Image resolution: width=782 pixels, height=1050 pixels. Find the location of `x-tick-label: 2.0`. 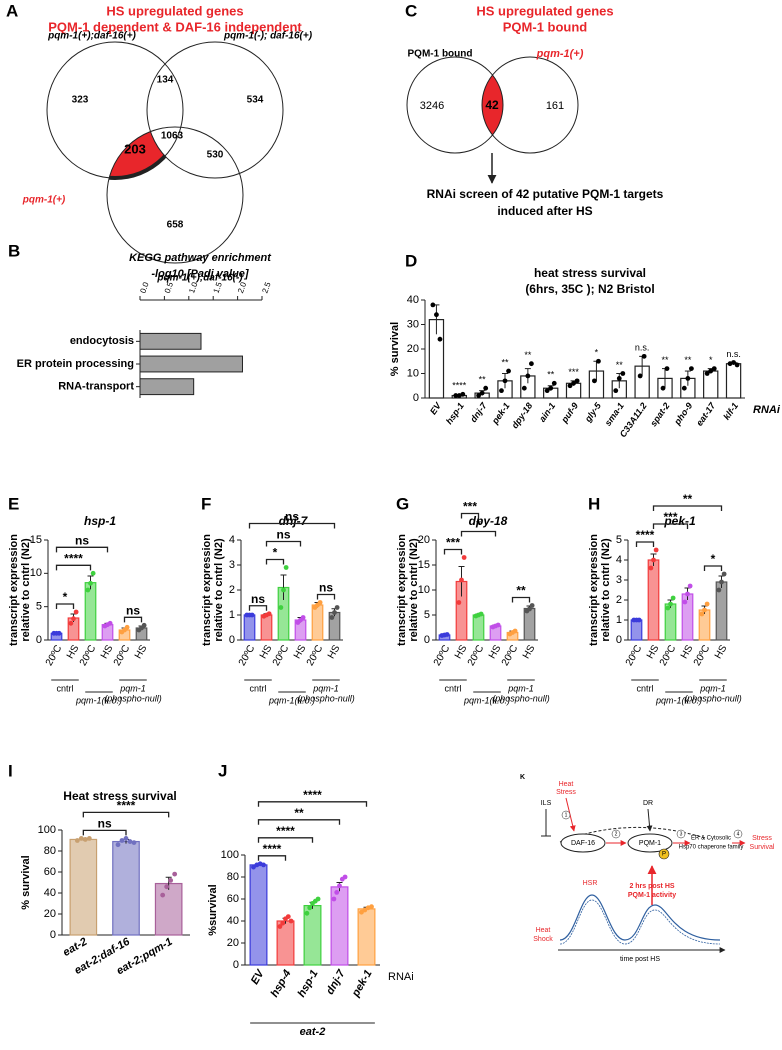

x-tick-label: 2.0 is located at coordinates (242, 287).